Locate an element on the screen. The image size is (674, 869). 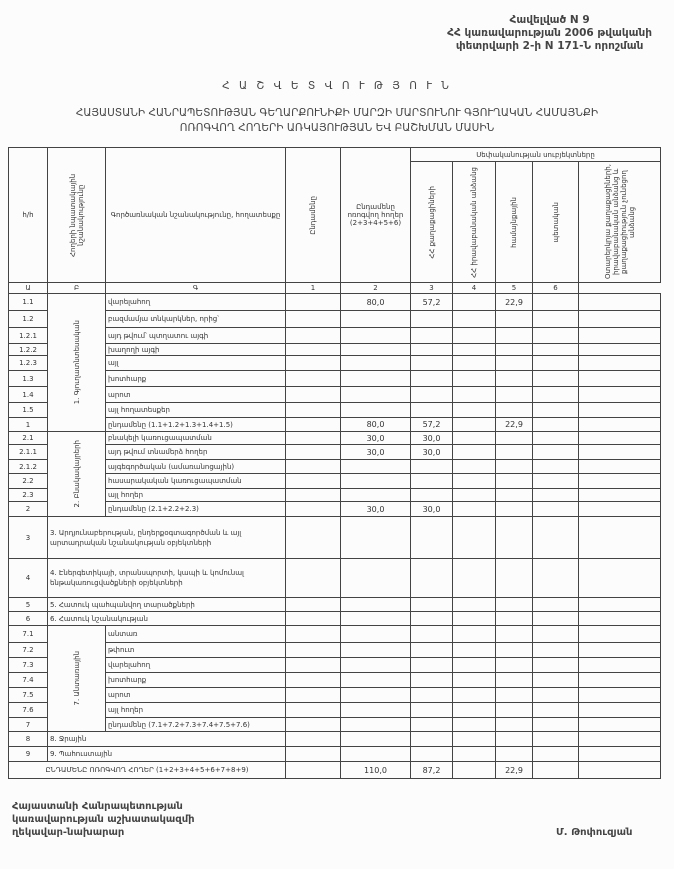
group-label: 7. Անտառային is located at coordinates (76, 678).